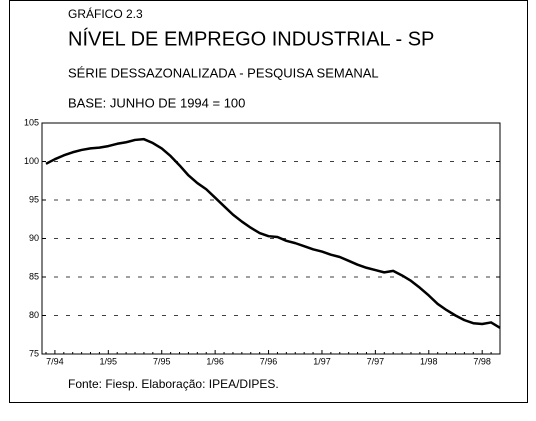 This screenshot has height=421, width=536. I want to click on x-tick-label: 1/96, so click(215, 361).